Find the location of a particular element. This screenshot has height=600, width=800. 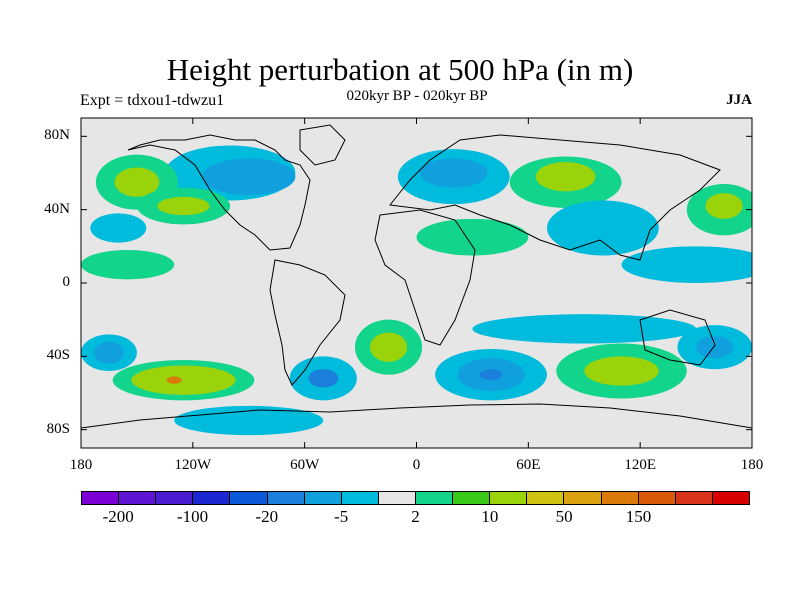

contour-region-orange is located at coordinates (174, 380).